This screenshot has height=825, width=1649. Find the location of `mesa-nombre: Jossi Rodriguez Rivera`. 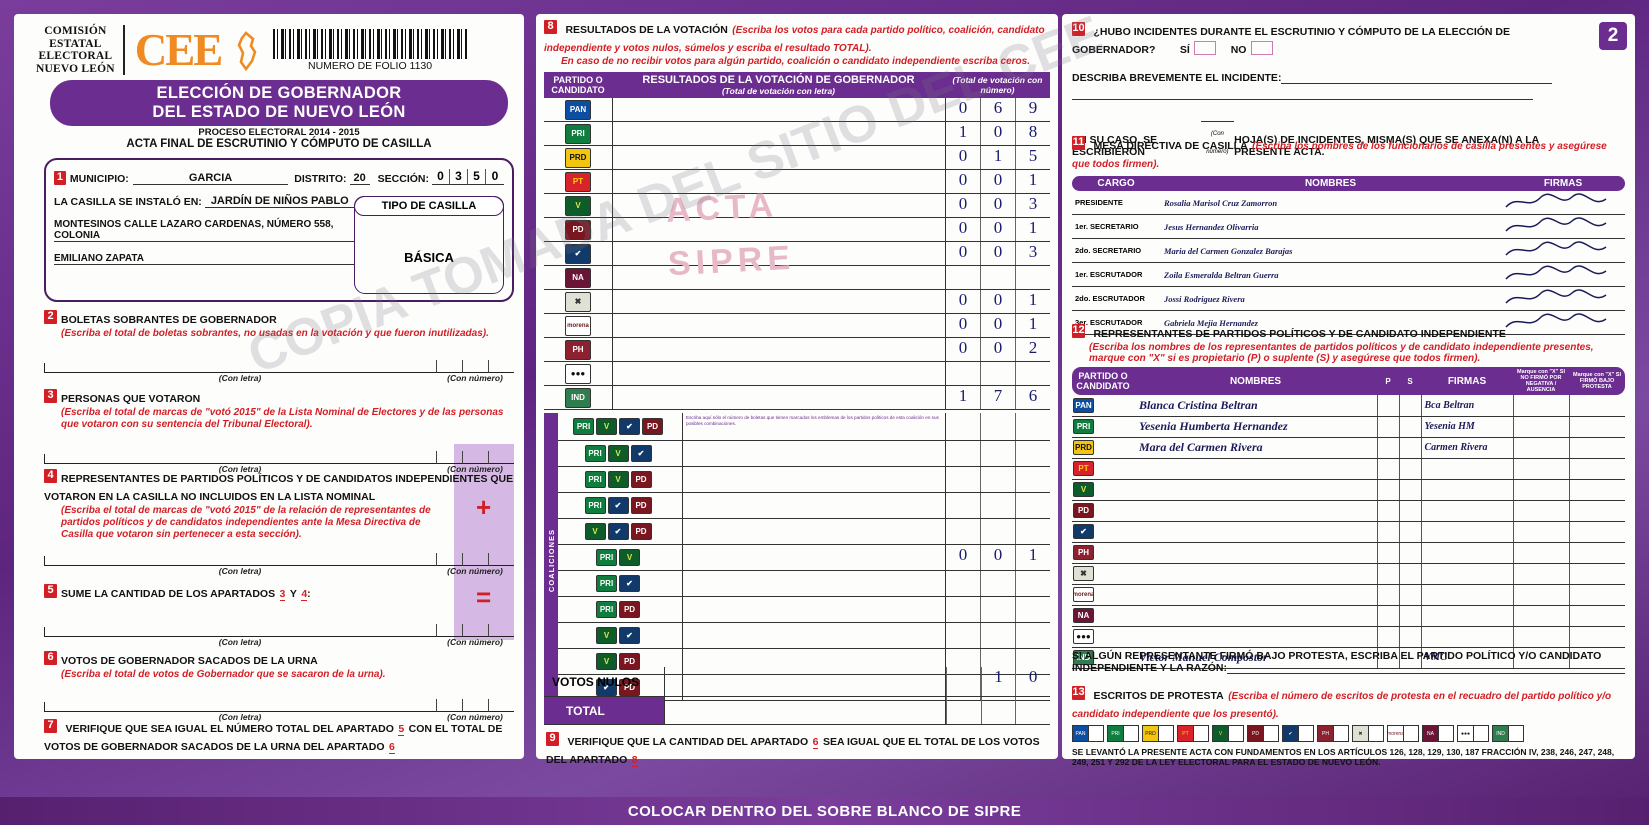

mesa-nombre: Jossi Rodriguez Rivera is located at coordinates (1330, 298).